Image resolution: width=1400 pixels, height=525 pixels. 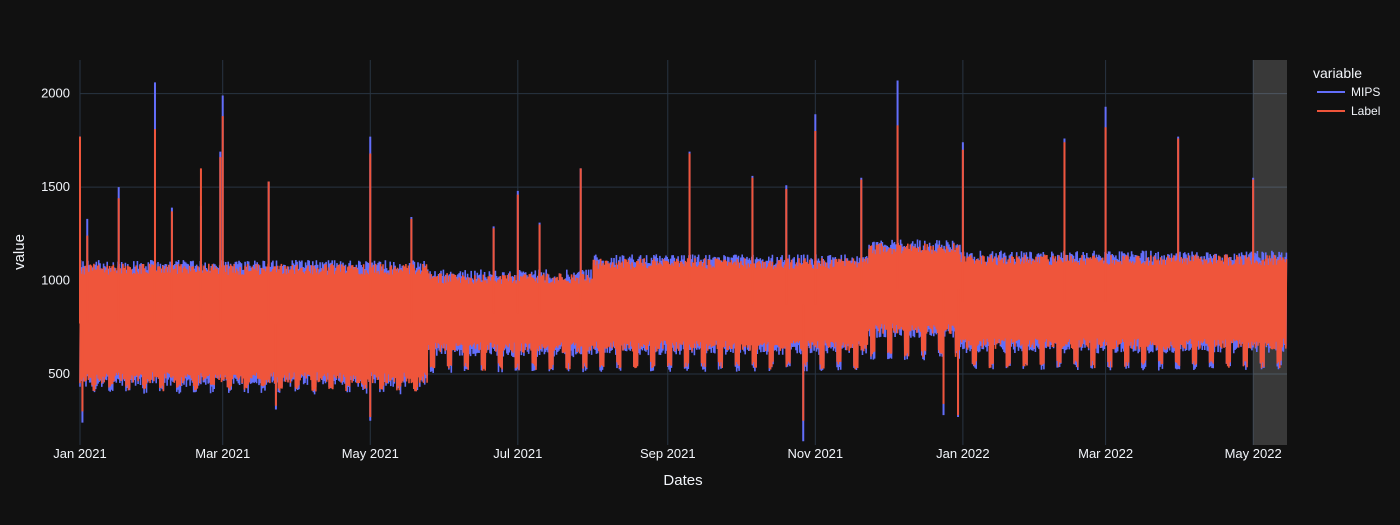 I want to click on y-tick-label: 1500, so click(x=55, y=186).